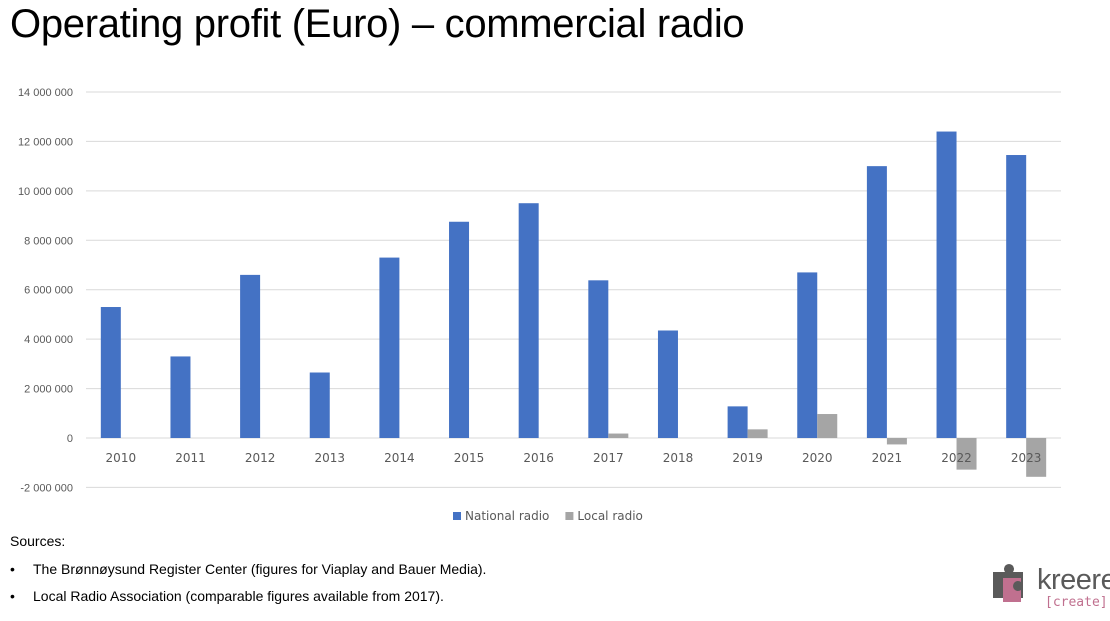 The image size is (1110, 621). I want to click on sources-heading: Sources:, so click(38, 541).